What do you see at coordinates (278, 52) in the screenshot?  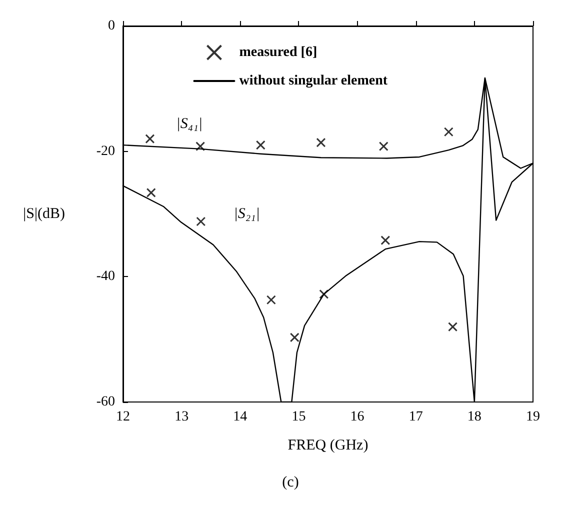 I see `legend-label: measured [6]` at bounding box center [278, 52].